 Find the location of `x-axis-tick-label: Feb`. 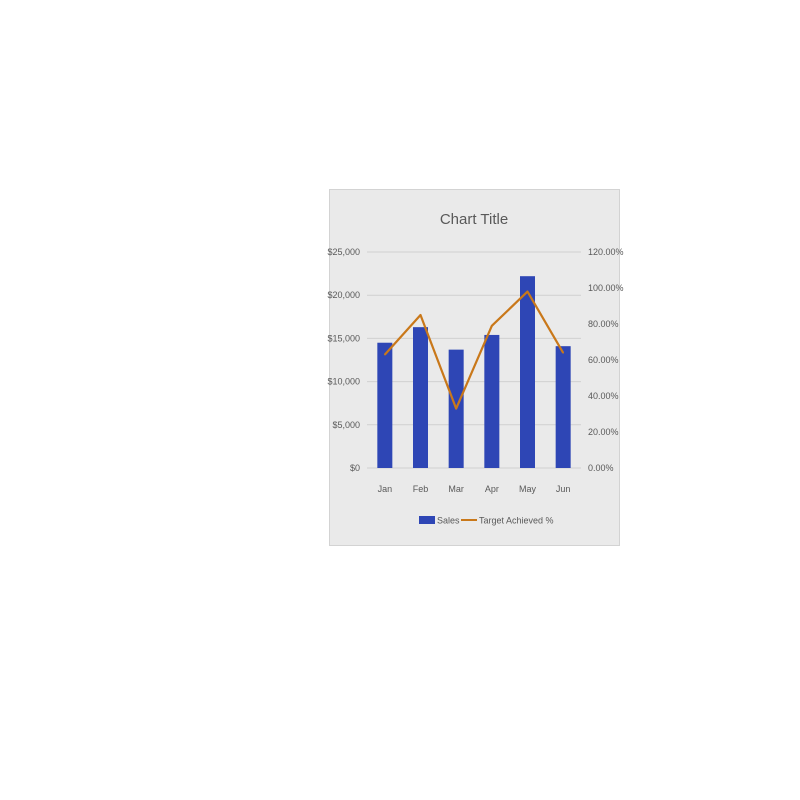

x-axis-tick-label: Feb is located at coordinates (421, 489).